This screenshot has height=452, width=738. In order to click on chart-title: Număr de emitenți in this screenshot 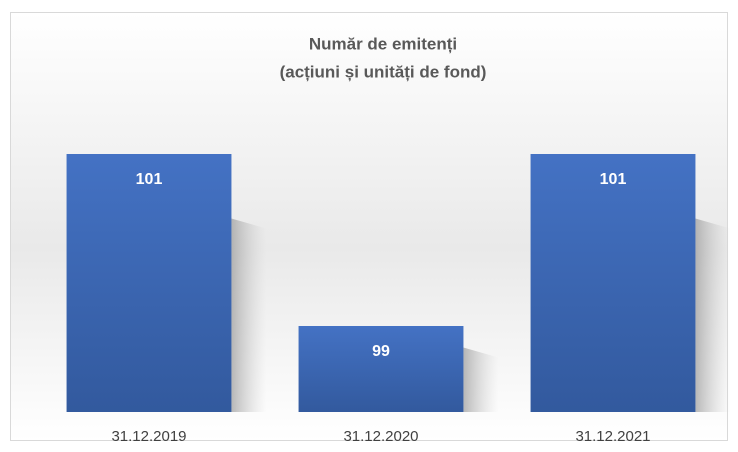, I will do `click(383, 43)`.